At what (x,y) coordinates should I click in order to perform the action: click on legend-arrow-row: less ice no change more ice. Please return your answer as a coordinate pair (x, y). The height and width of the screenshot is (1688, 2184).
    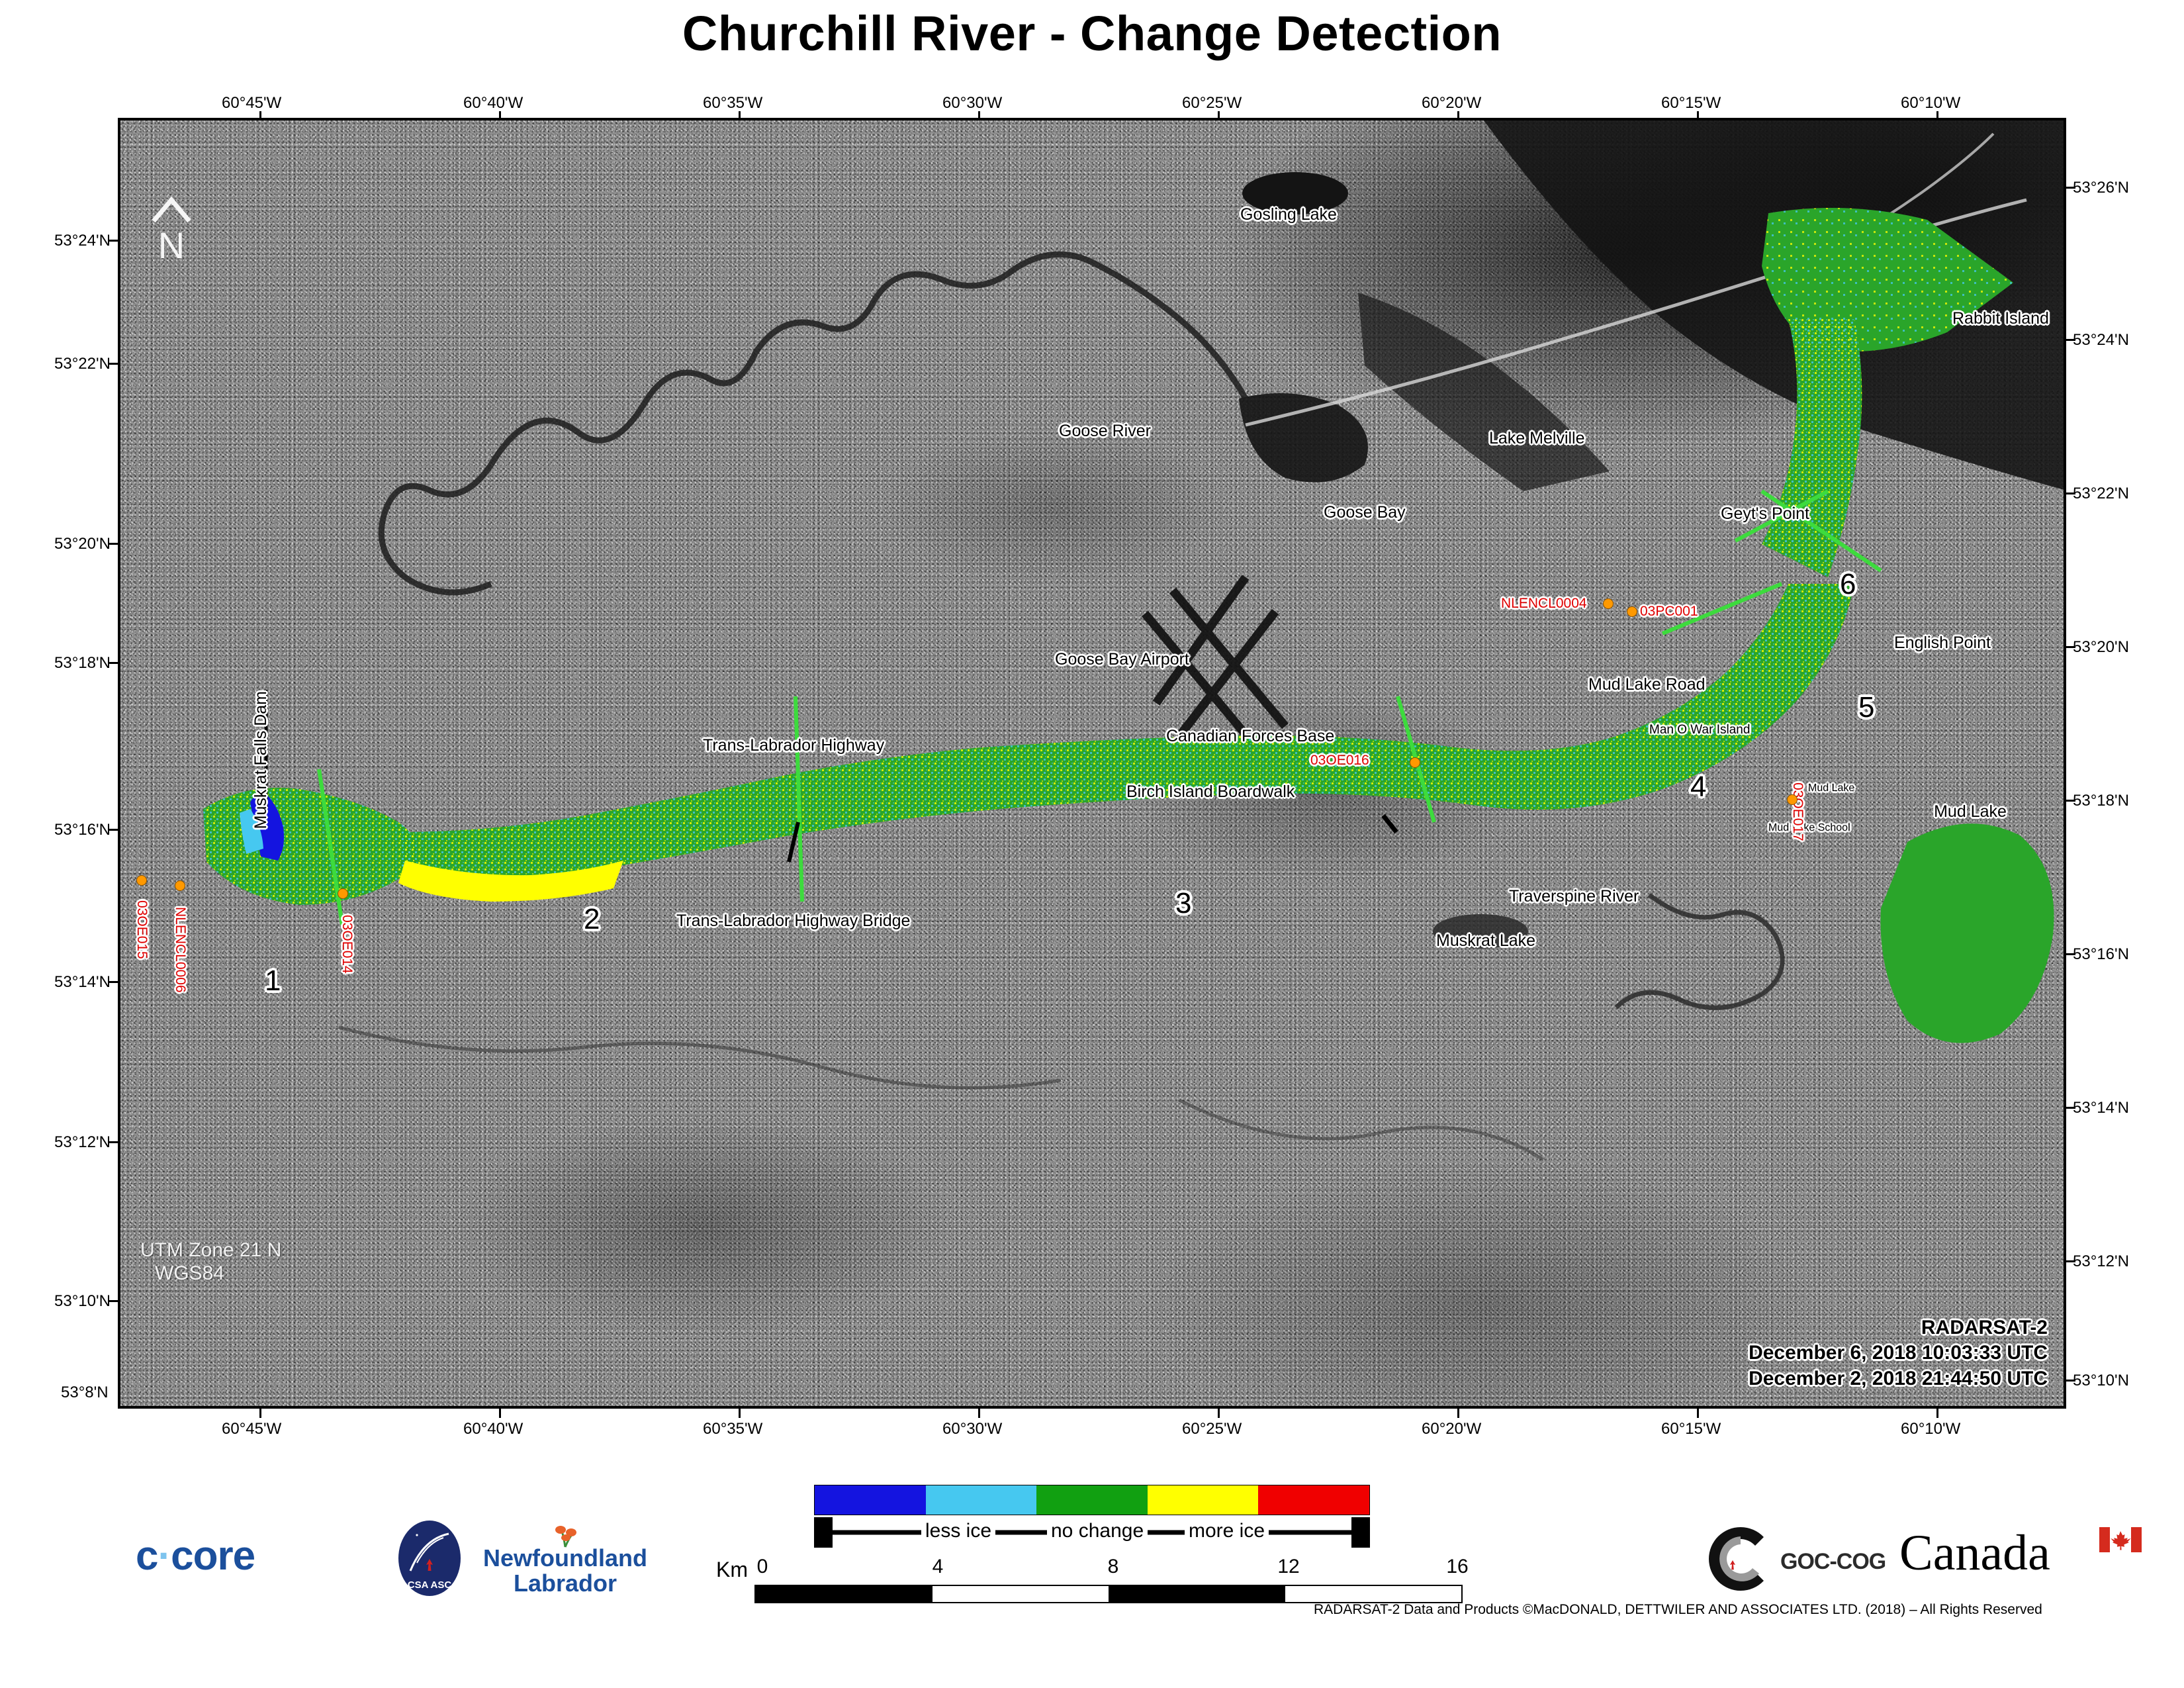
    Looking at the image, I should click on (1092, 1532).